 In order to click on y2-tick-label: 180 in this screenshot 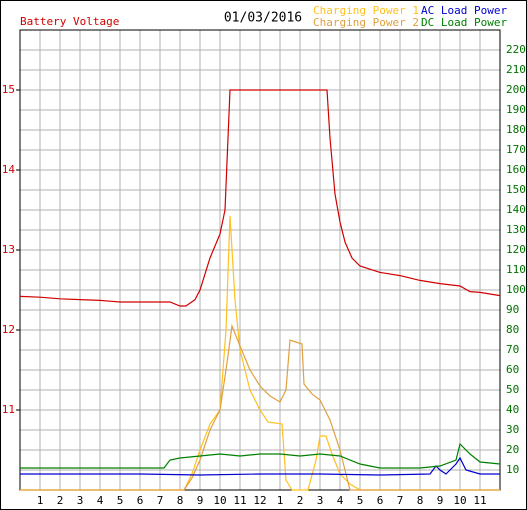, I will do `click(516, 129)`.